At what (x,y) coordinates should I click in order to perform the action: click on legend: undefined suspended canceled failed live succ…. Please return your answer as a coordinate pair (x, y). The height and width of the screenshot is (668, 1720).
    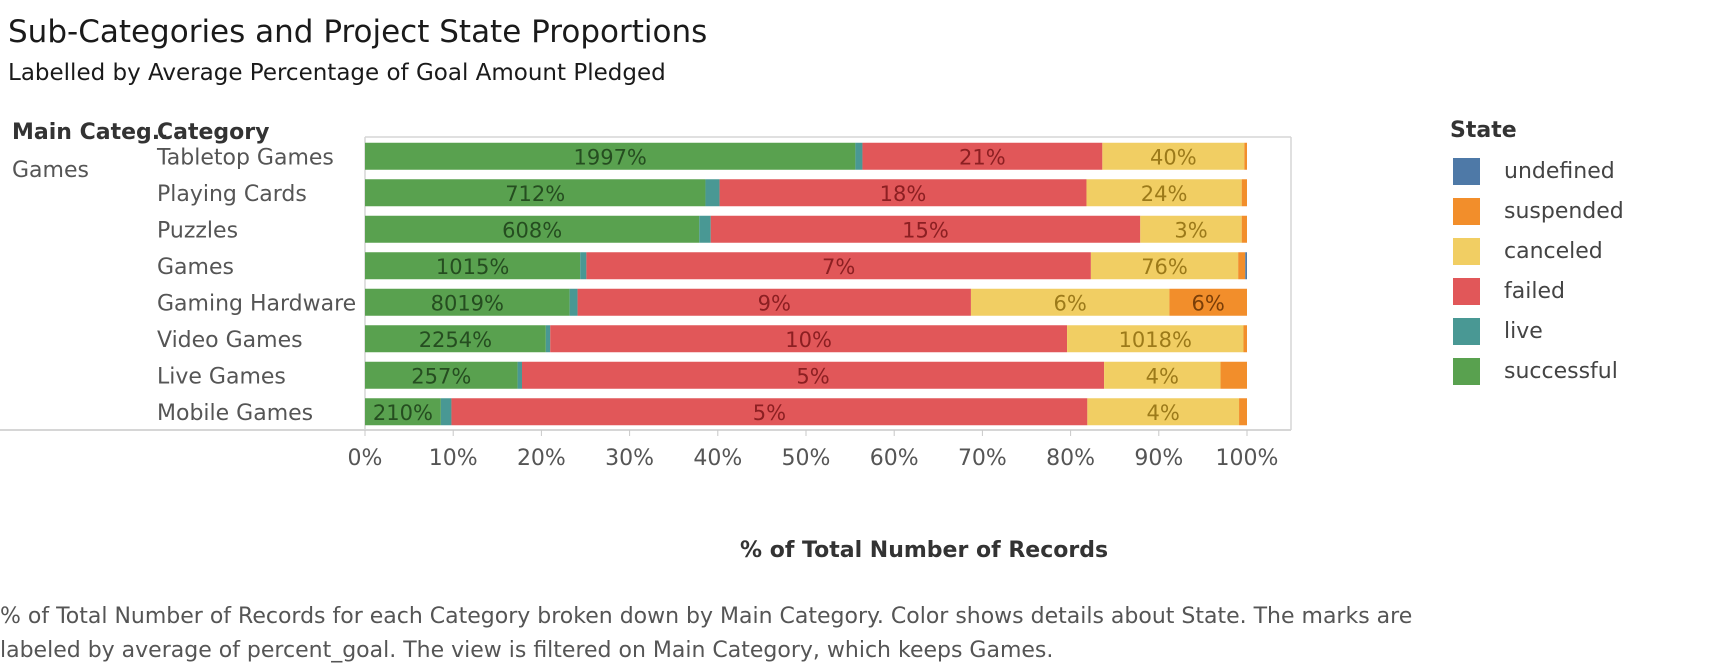
    Looking at the image, I should click on (1538, 271).